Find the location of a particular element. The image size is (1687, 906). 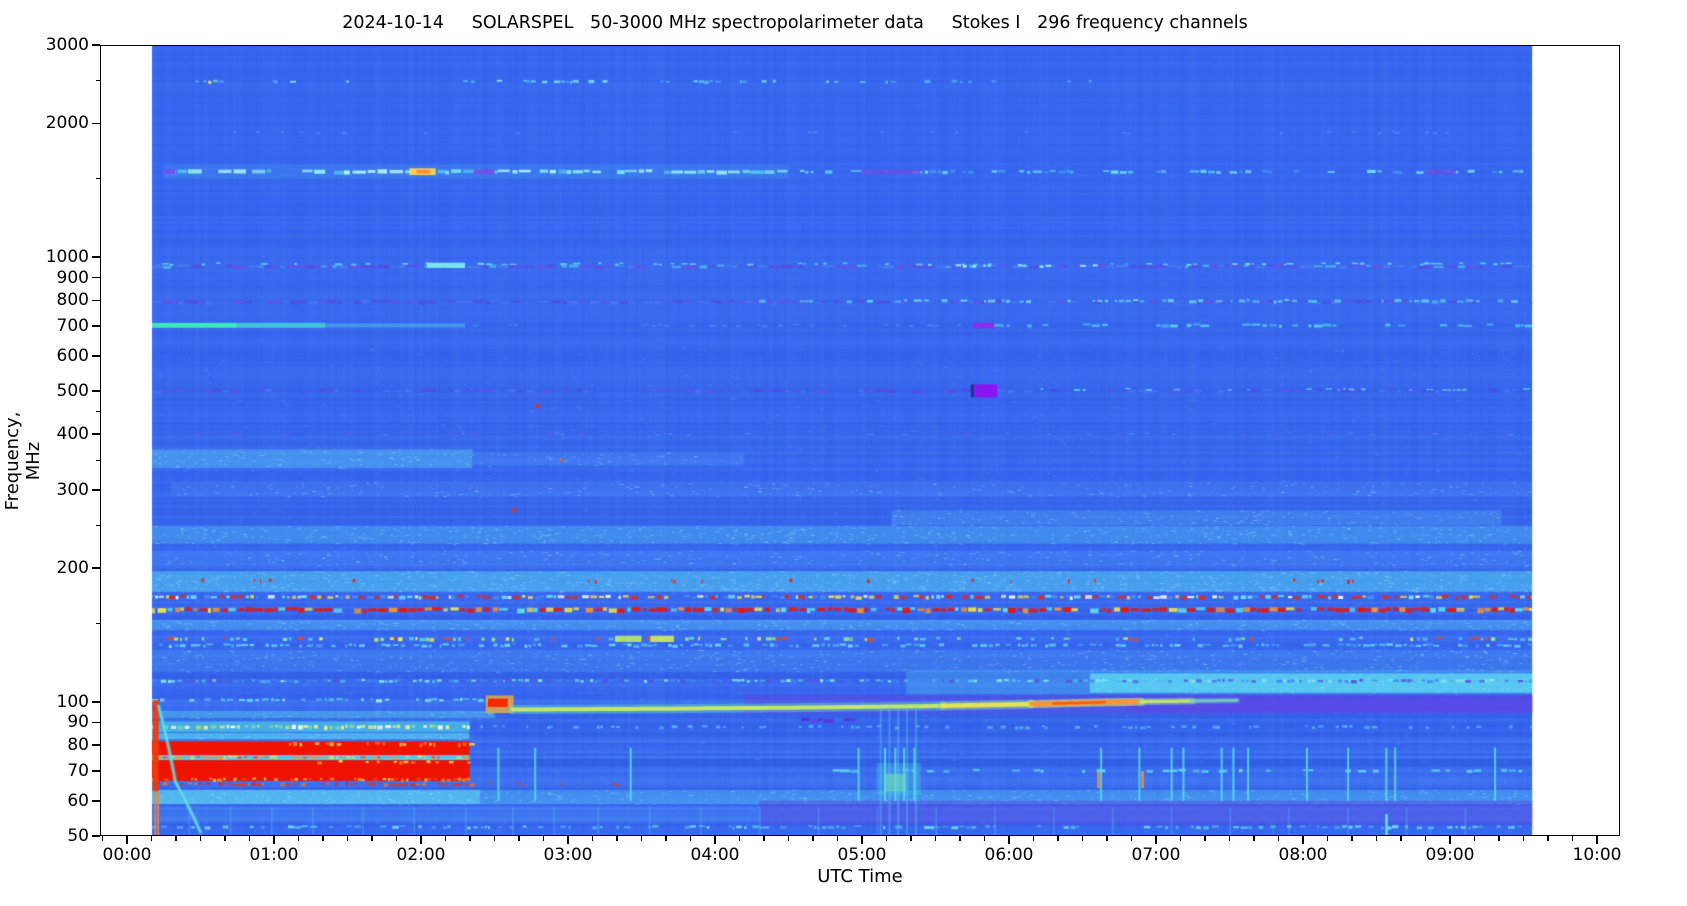

x-tick-label: 02:00 is located at coordinates (421, 855).